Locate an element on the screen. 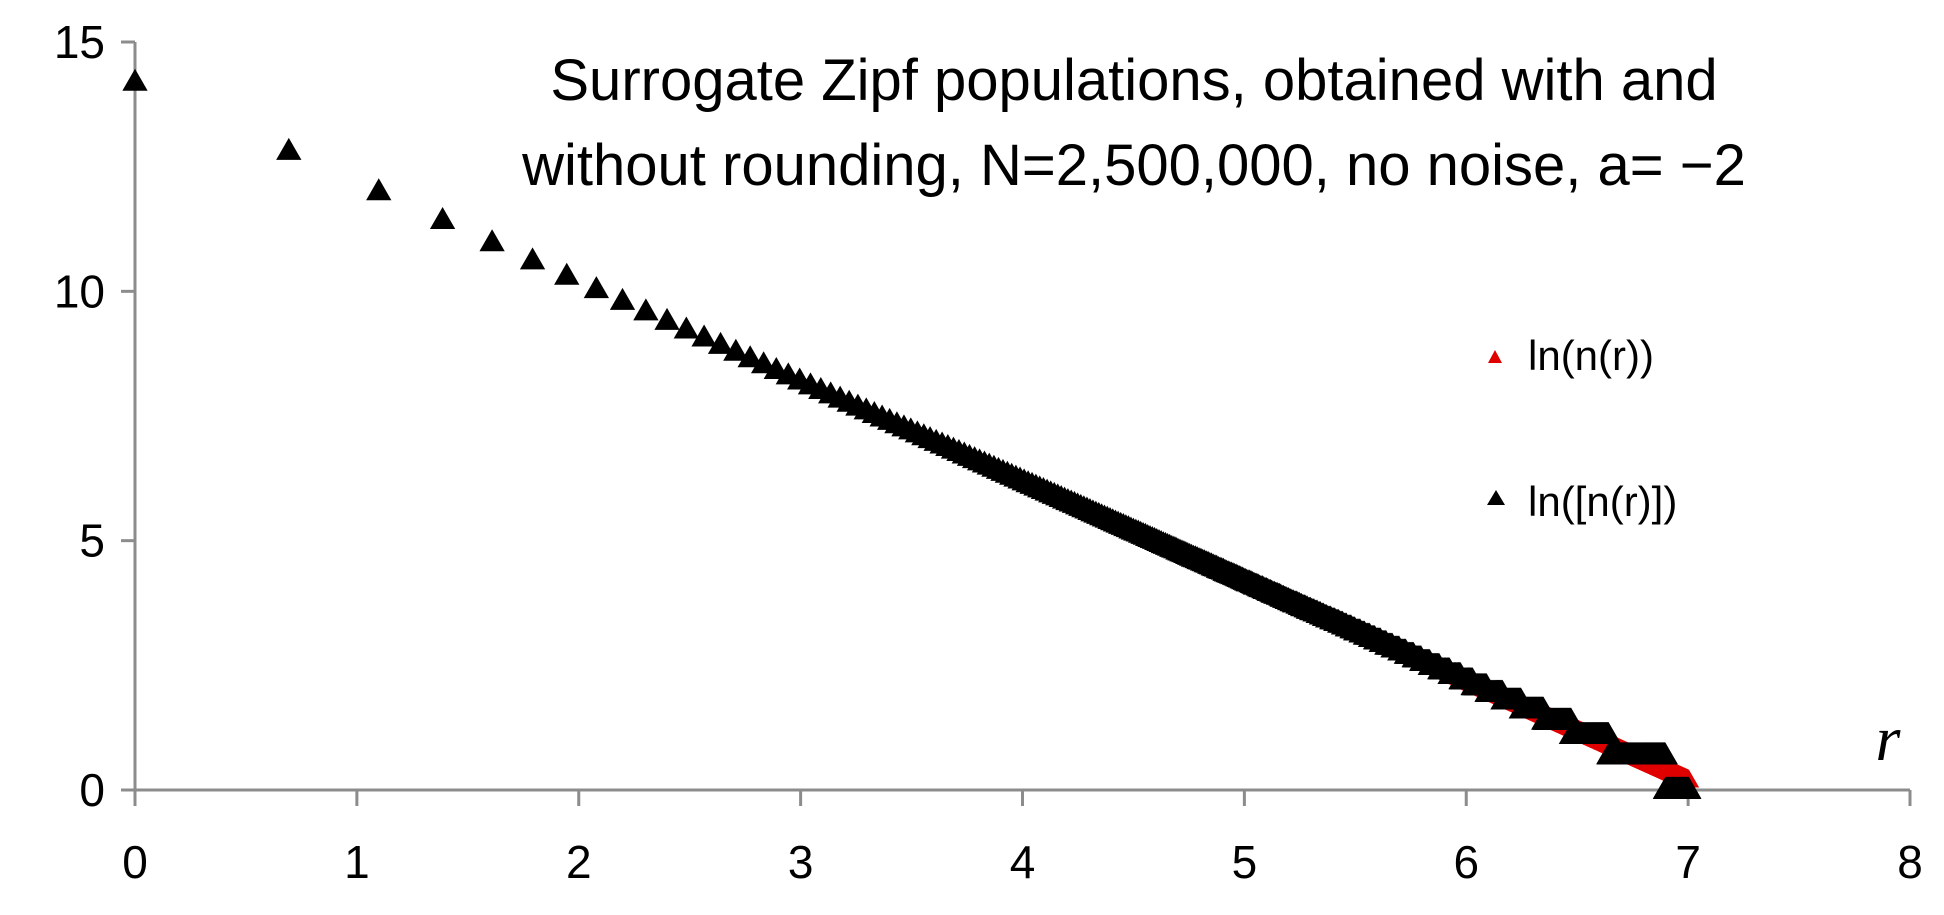 This screenshot has width=1944, height=915. x-tick-label: 4 is located at coordinates (1023, 862).